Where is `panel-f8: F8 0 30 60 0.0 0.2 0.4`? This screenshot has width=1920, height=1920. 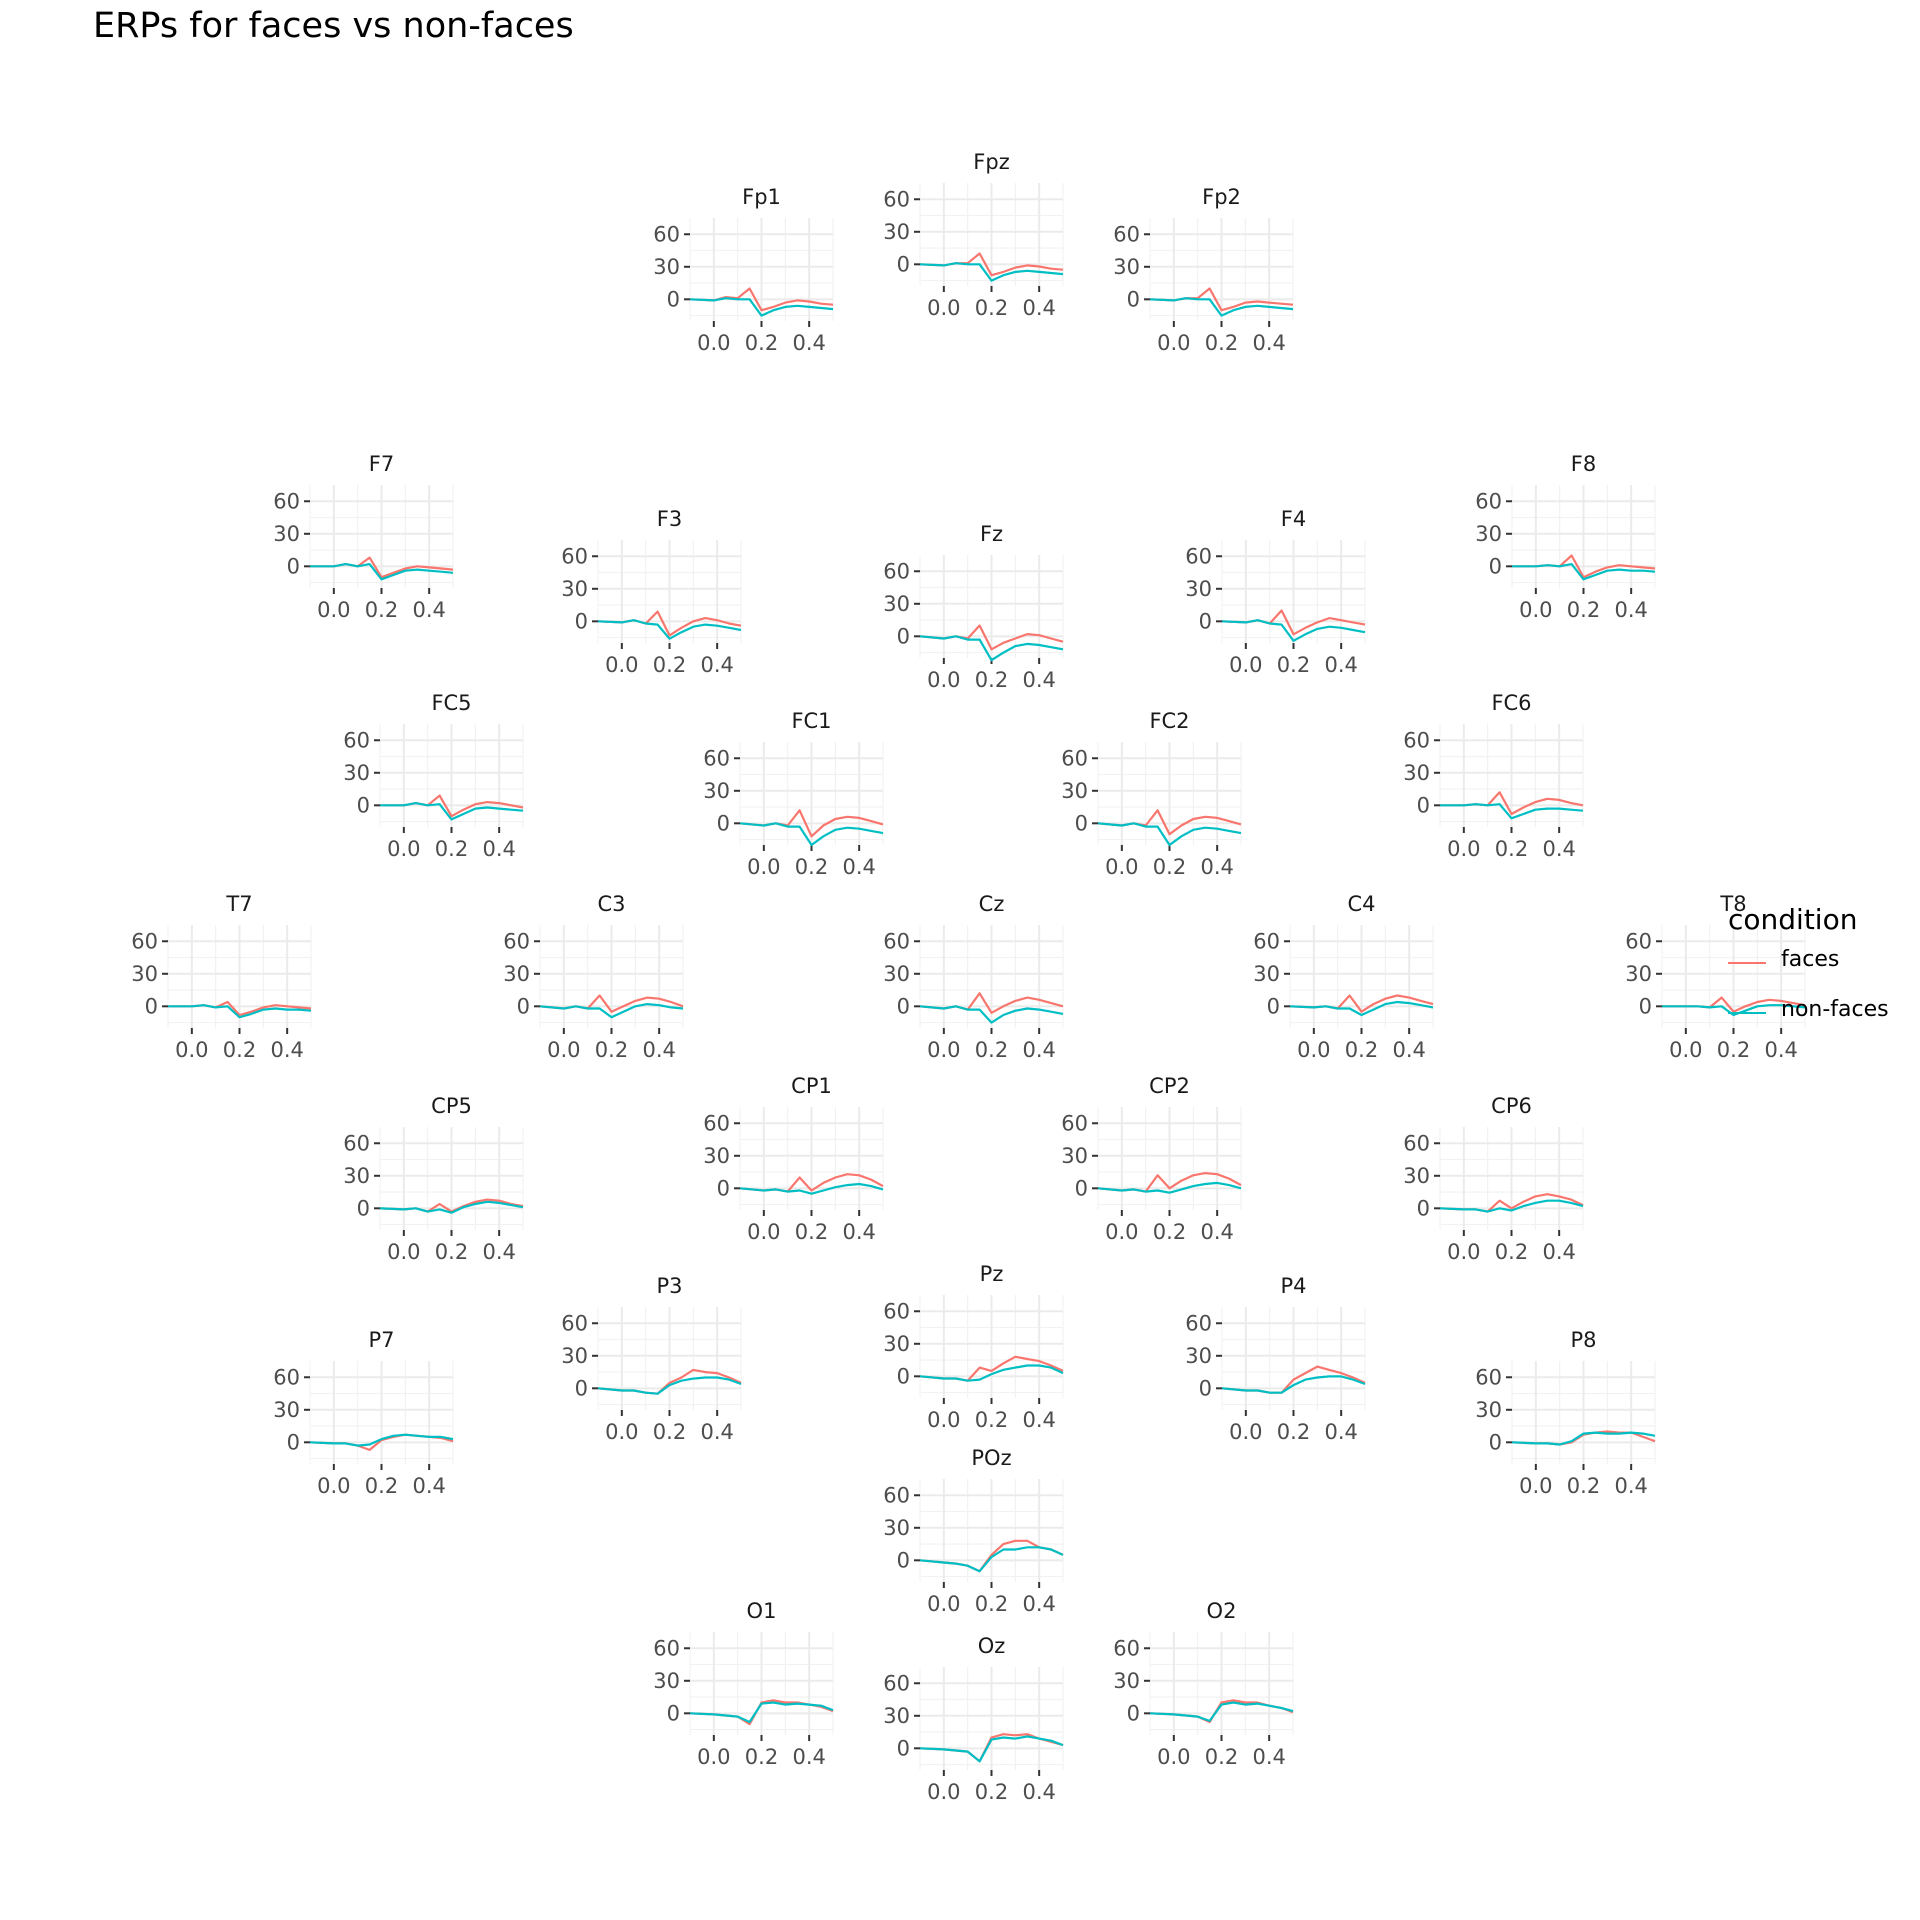 panel-f8: F8 0 30 60 0.0 0.2 0.4 is located at coordinates (1565, 537).